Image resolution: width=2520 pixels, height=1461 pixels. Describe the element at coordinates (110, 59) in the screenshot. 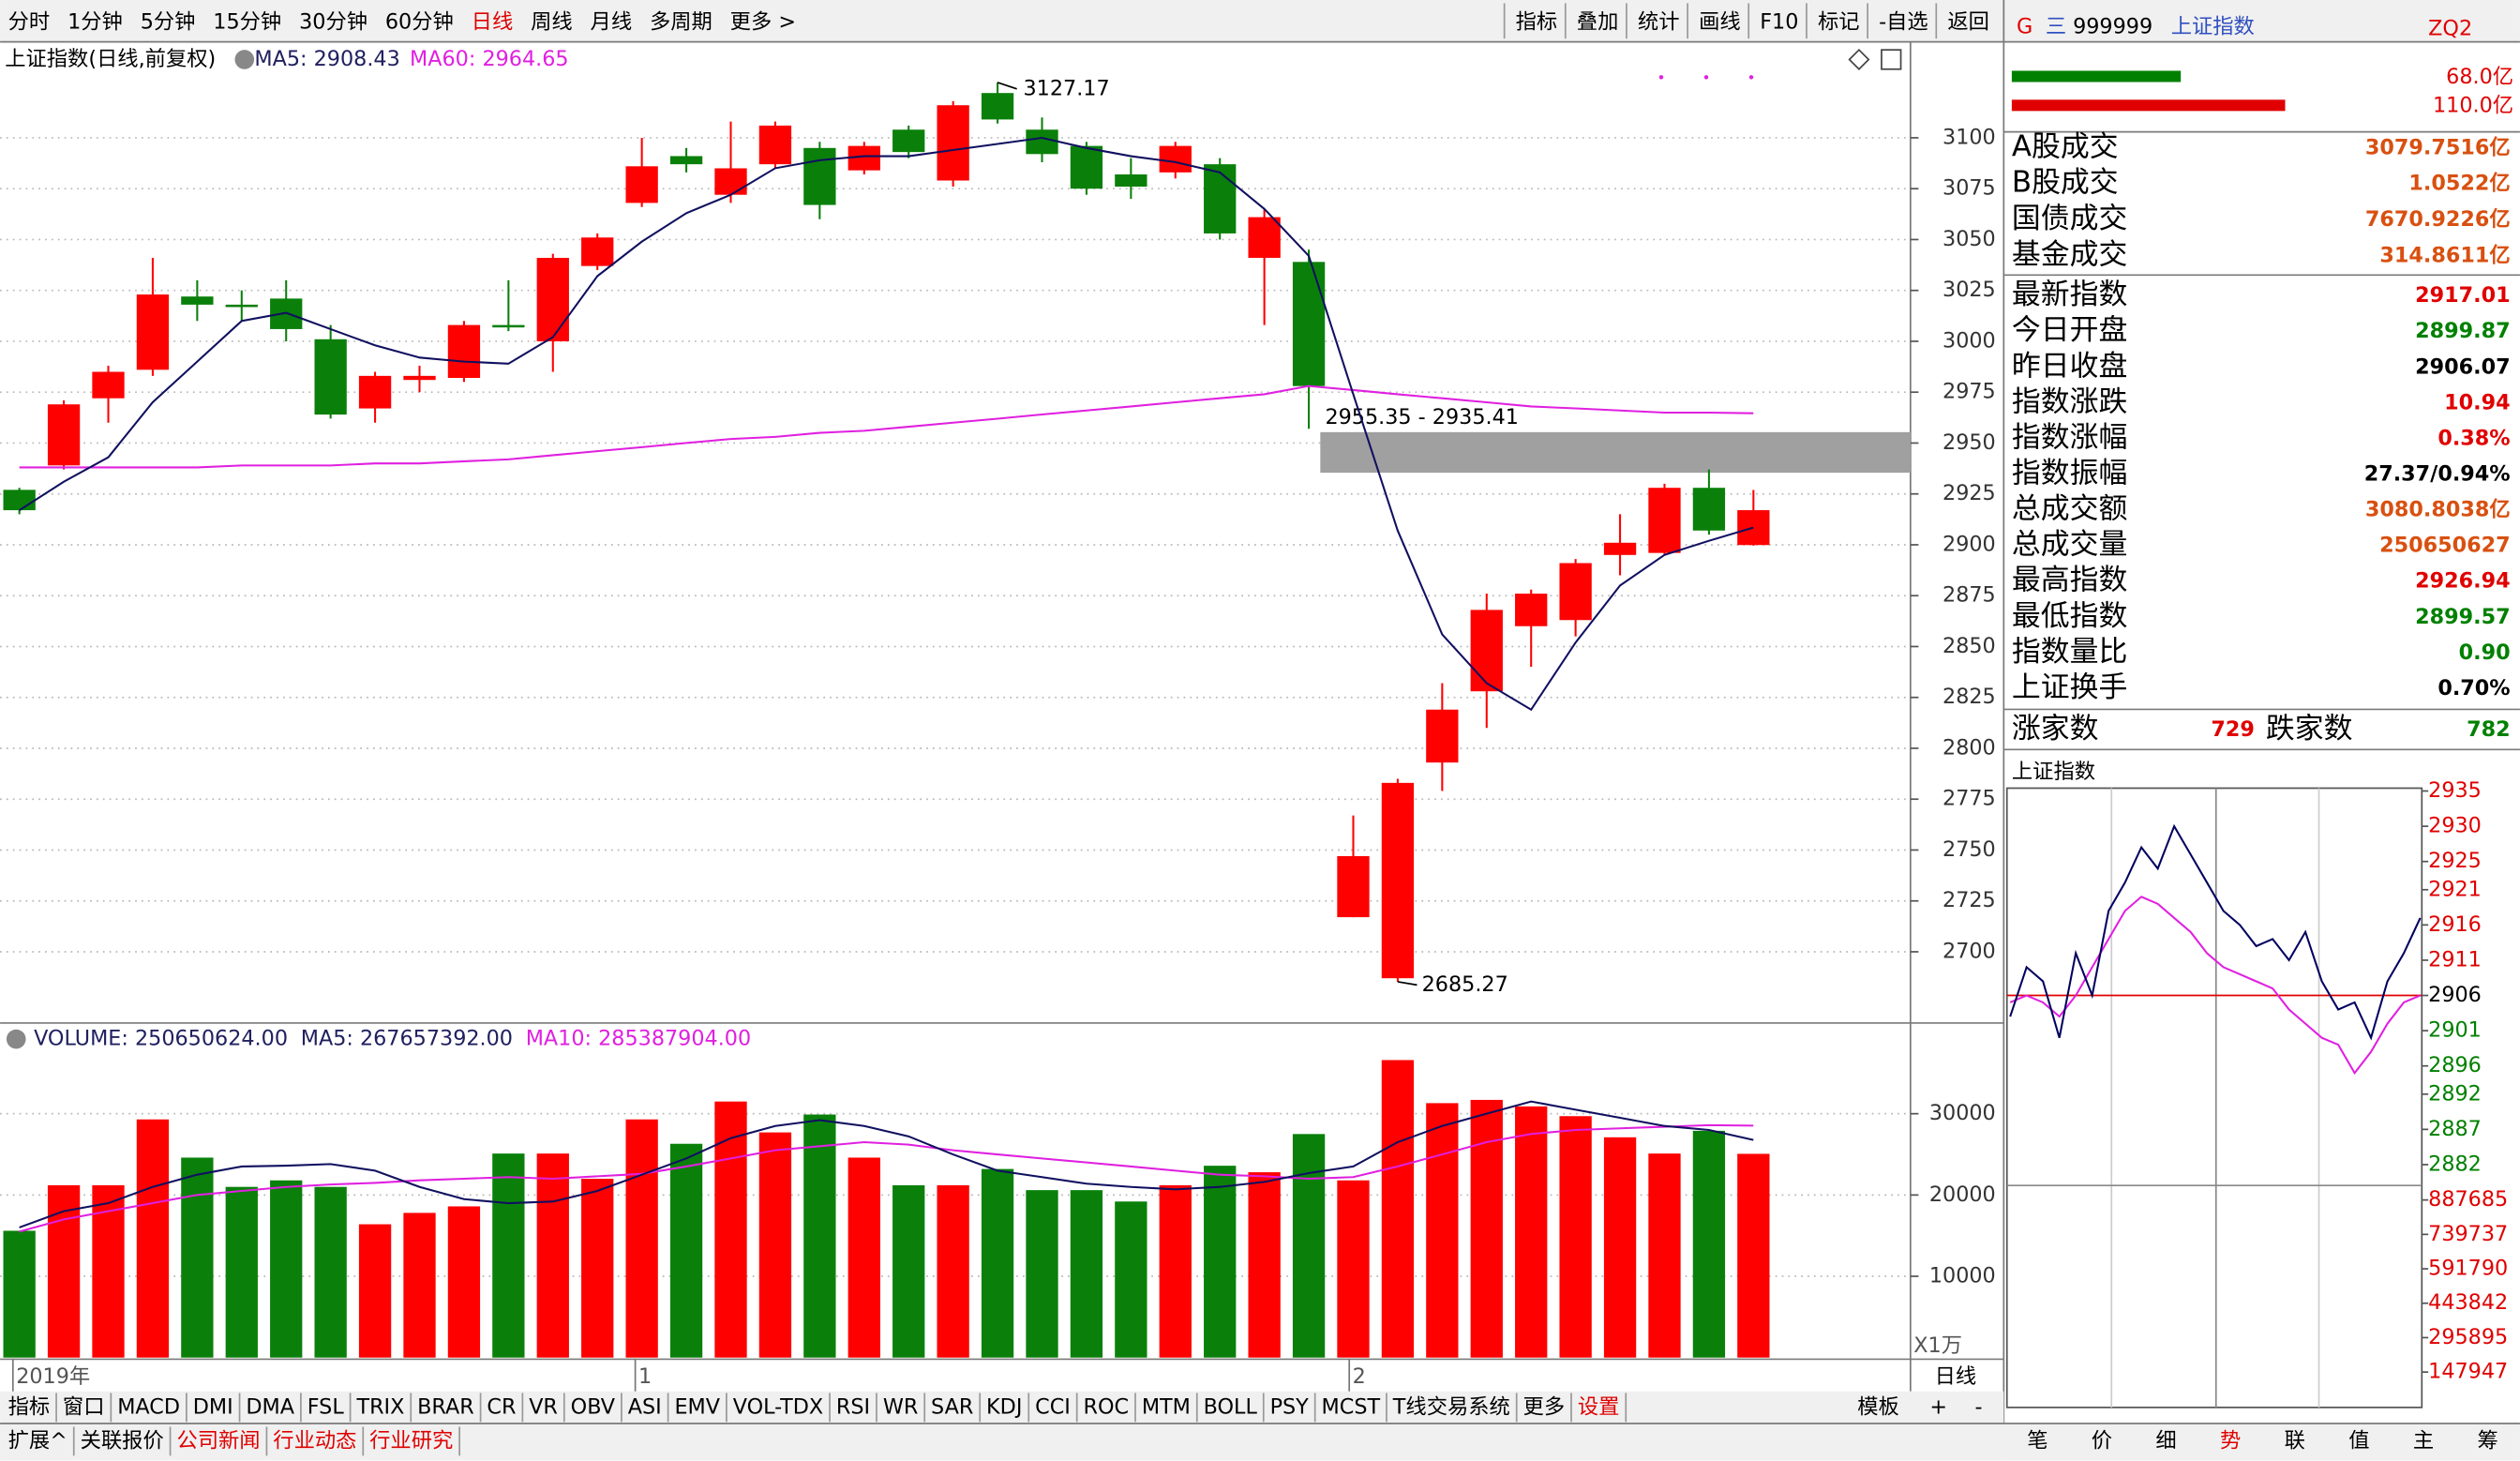

I see `legend-text: 上证指数(日线,前复权)` at that location.